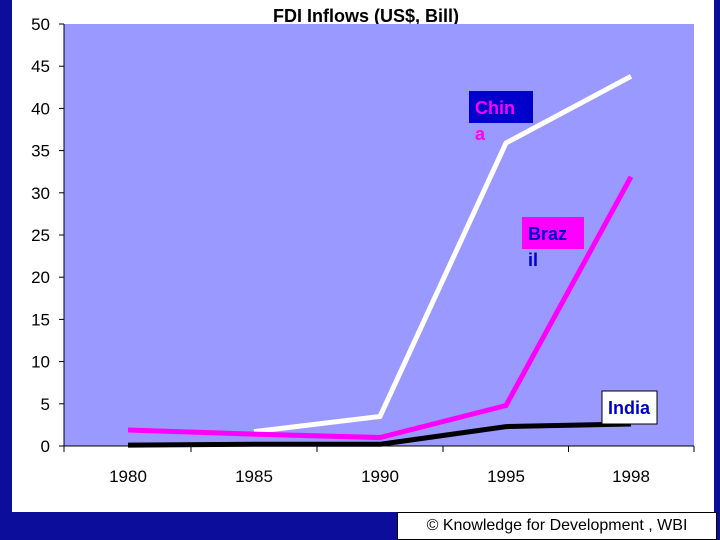 This screenshot has height=540, width=720. Describe the element at coordinates (533, 260) in the screenshot. I see `series-label-brazil: il` at that location.